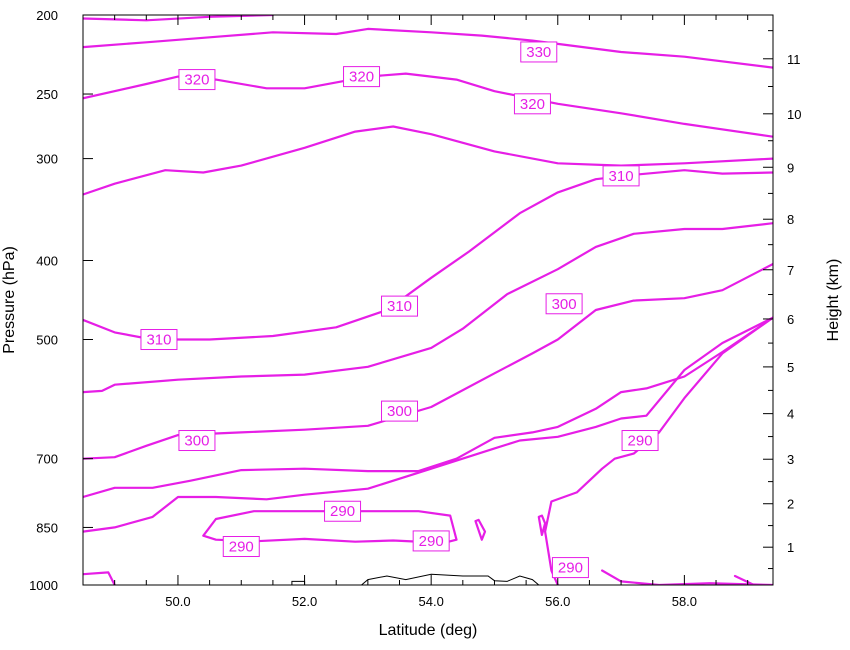 Image resolution: width=850 pixels, height=650 pixels. Describe the element at coordinates (9, 300) in the screenshot. I see `y-axis-title: Pressure (hPa)` at that location.